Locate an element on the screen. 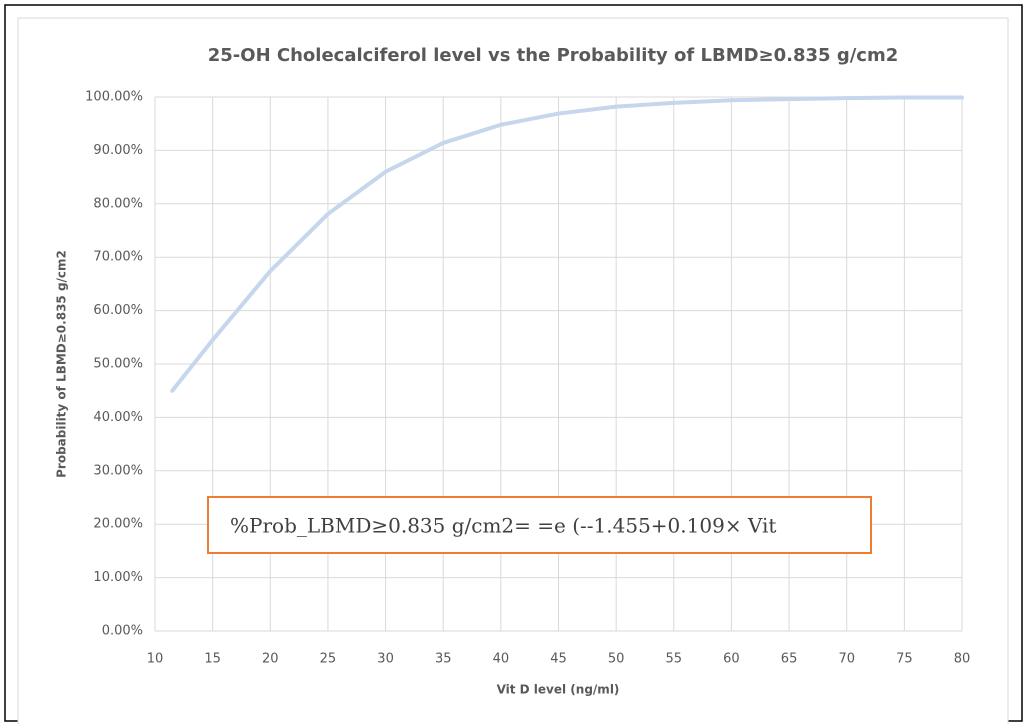 The image size is (1027, 724). x-tick-label: 15 is located at coordinates (212, 659).